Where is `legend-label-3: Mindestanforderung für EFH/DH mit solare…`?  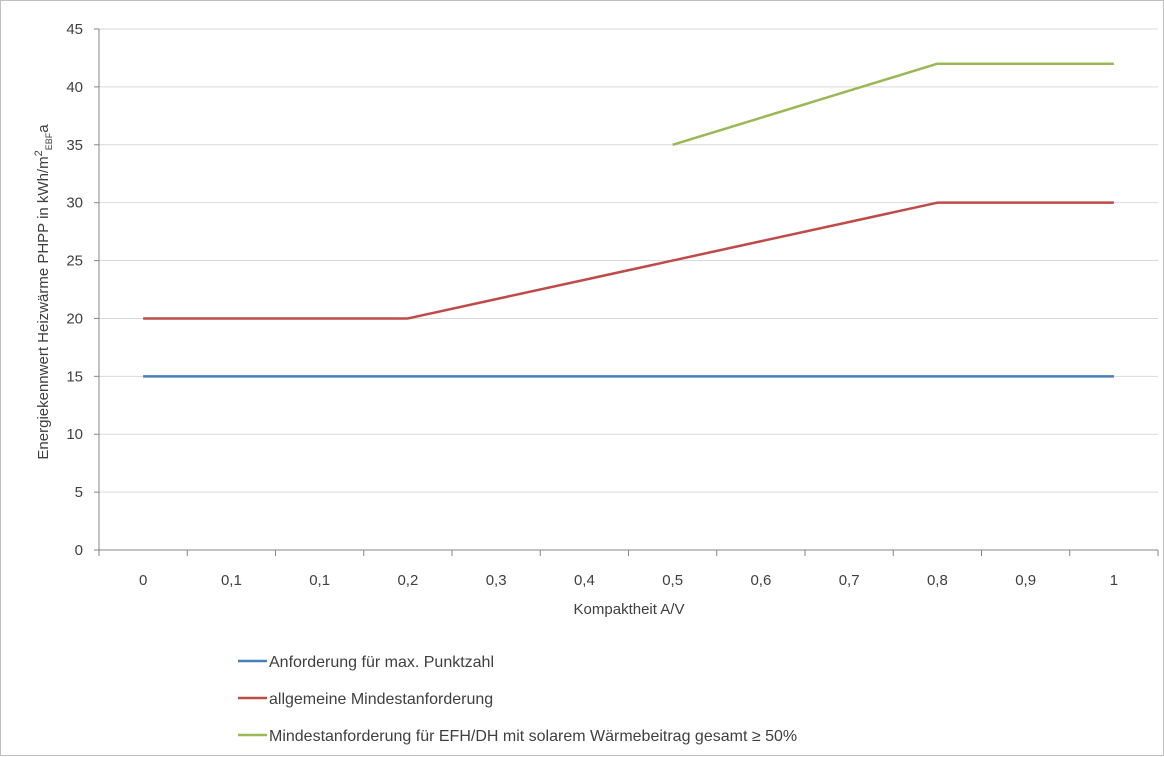 legend-label-3: Mindestanforderung für EFH/DH mit solare… is located at coordinates (533, 736).